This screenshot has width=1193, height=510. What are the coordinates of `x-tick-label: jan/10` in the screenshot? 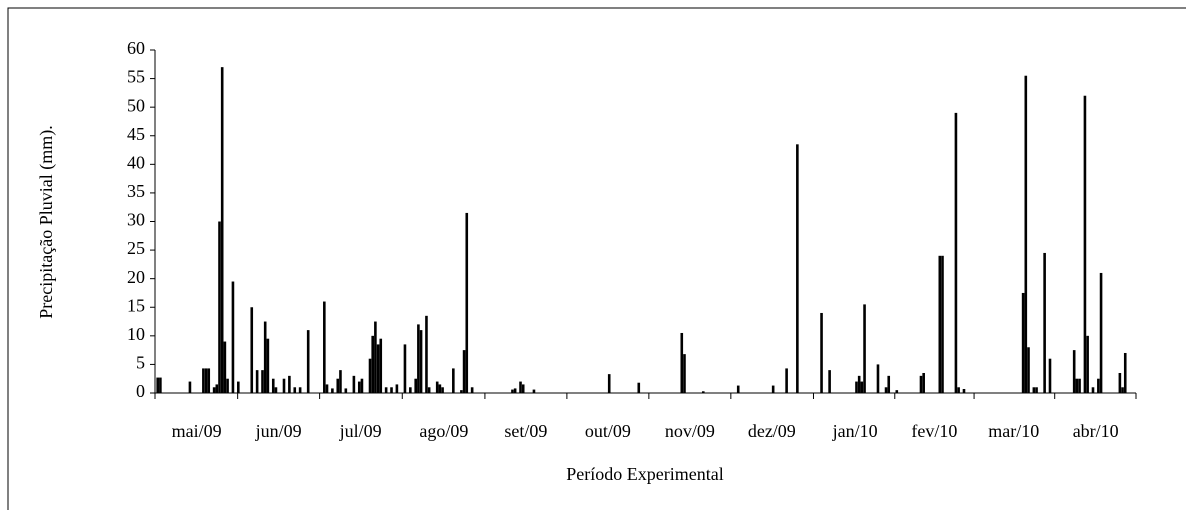 It's located at (855, 431).